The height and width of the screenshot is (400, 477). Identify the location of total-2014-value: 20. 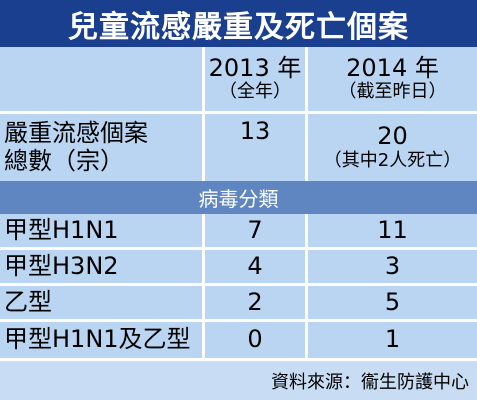
(392, 136).